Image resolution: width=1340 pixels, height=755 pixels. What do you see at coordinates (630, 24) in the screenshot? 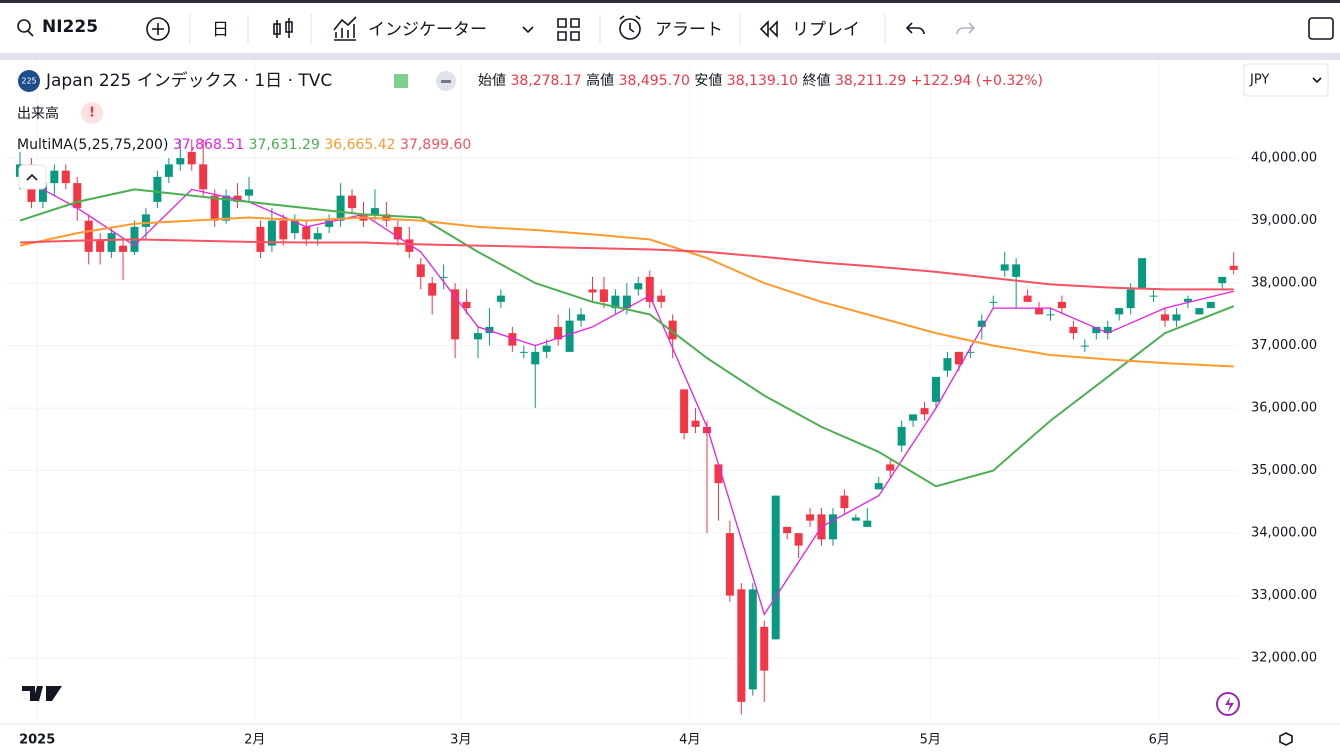
I see `alert-icon-hands` at bounding box center [630, 24].